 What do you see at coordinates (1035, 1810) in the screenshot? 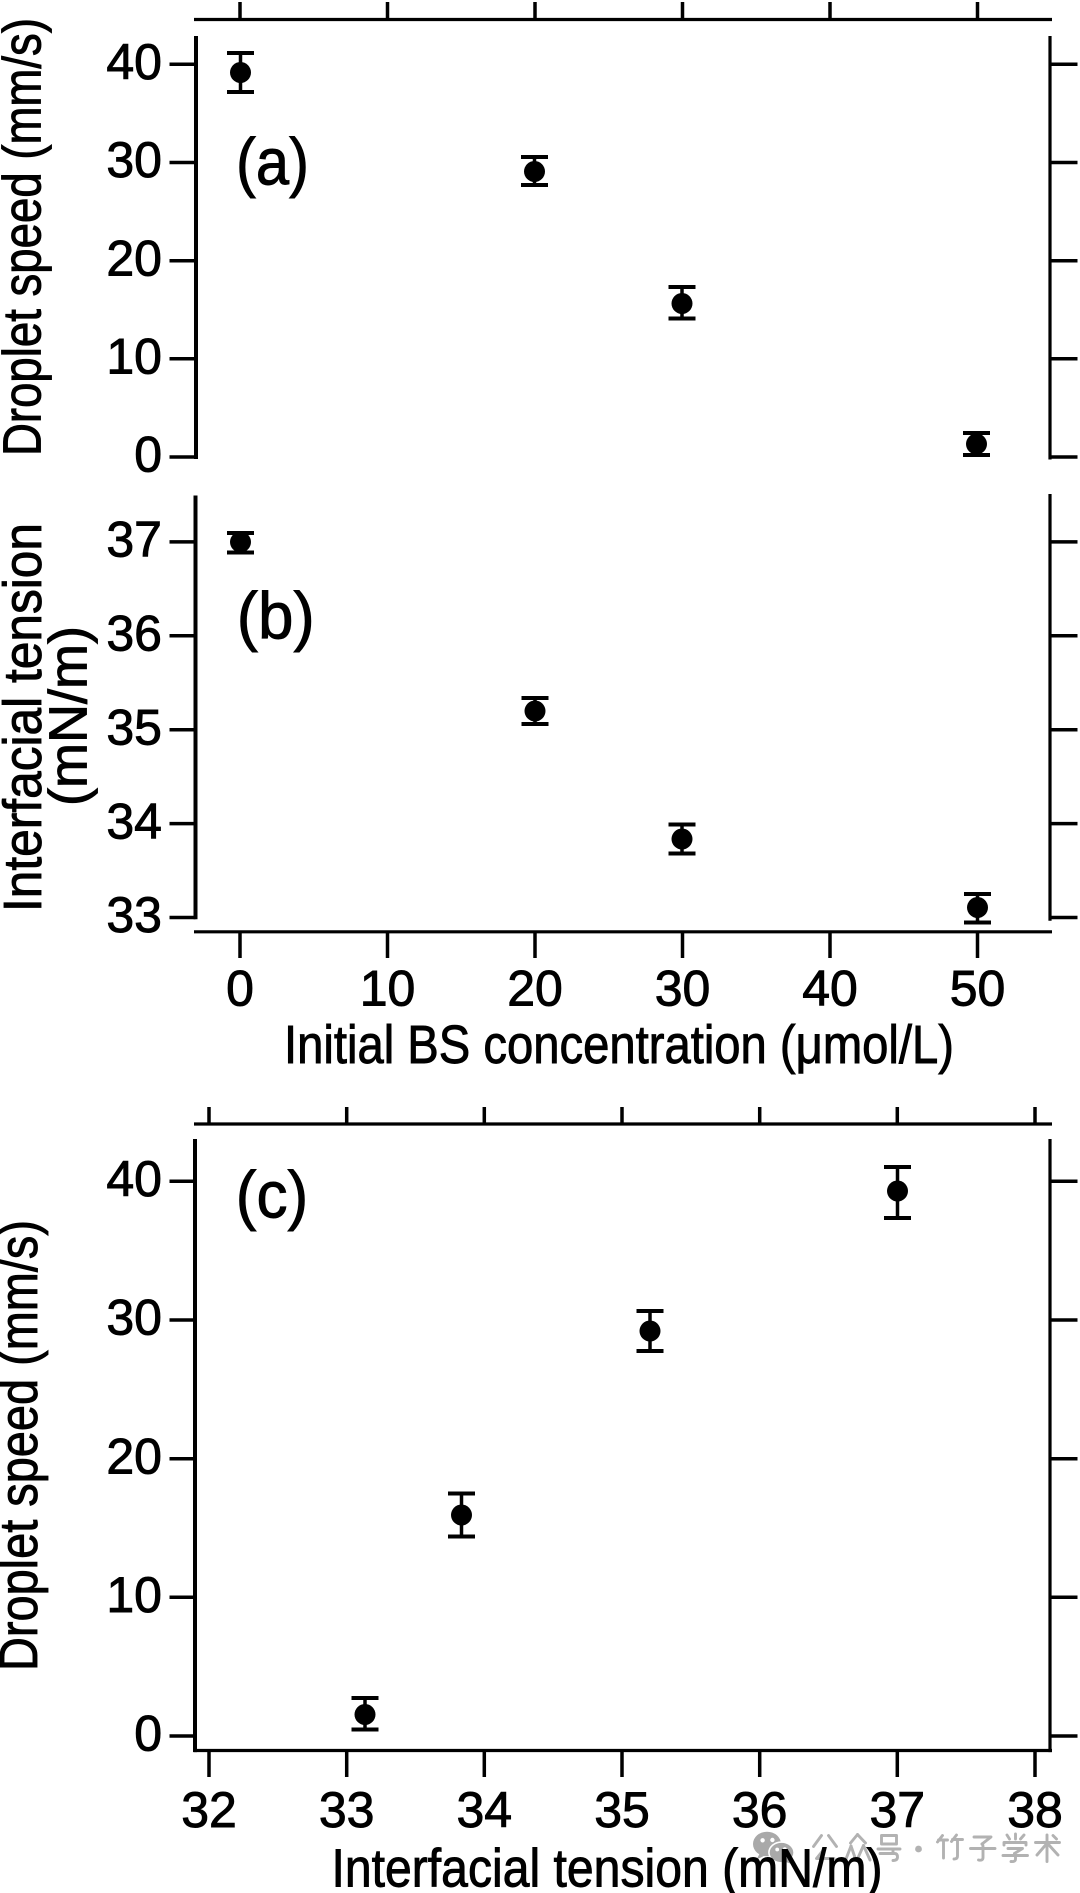
I see `svg-text: 38` at bounding box center [1035, 1810].